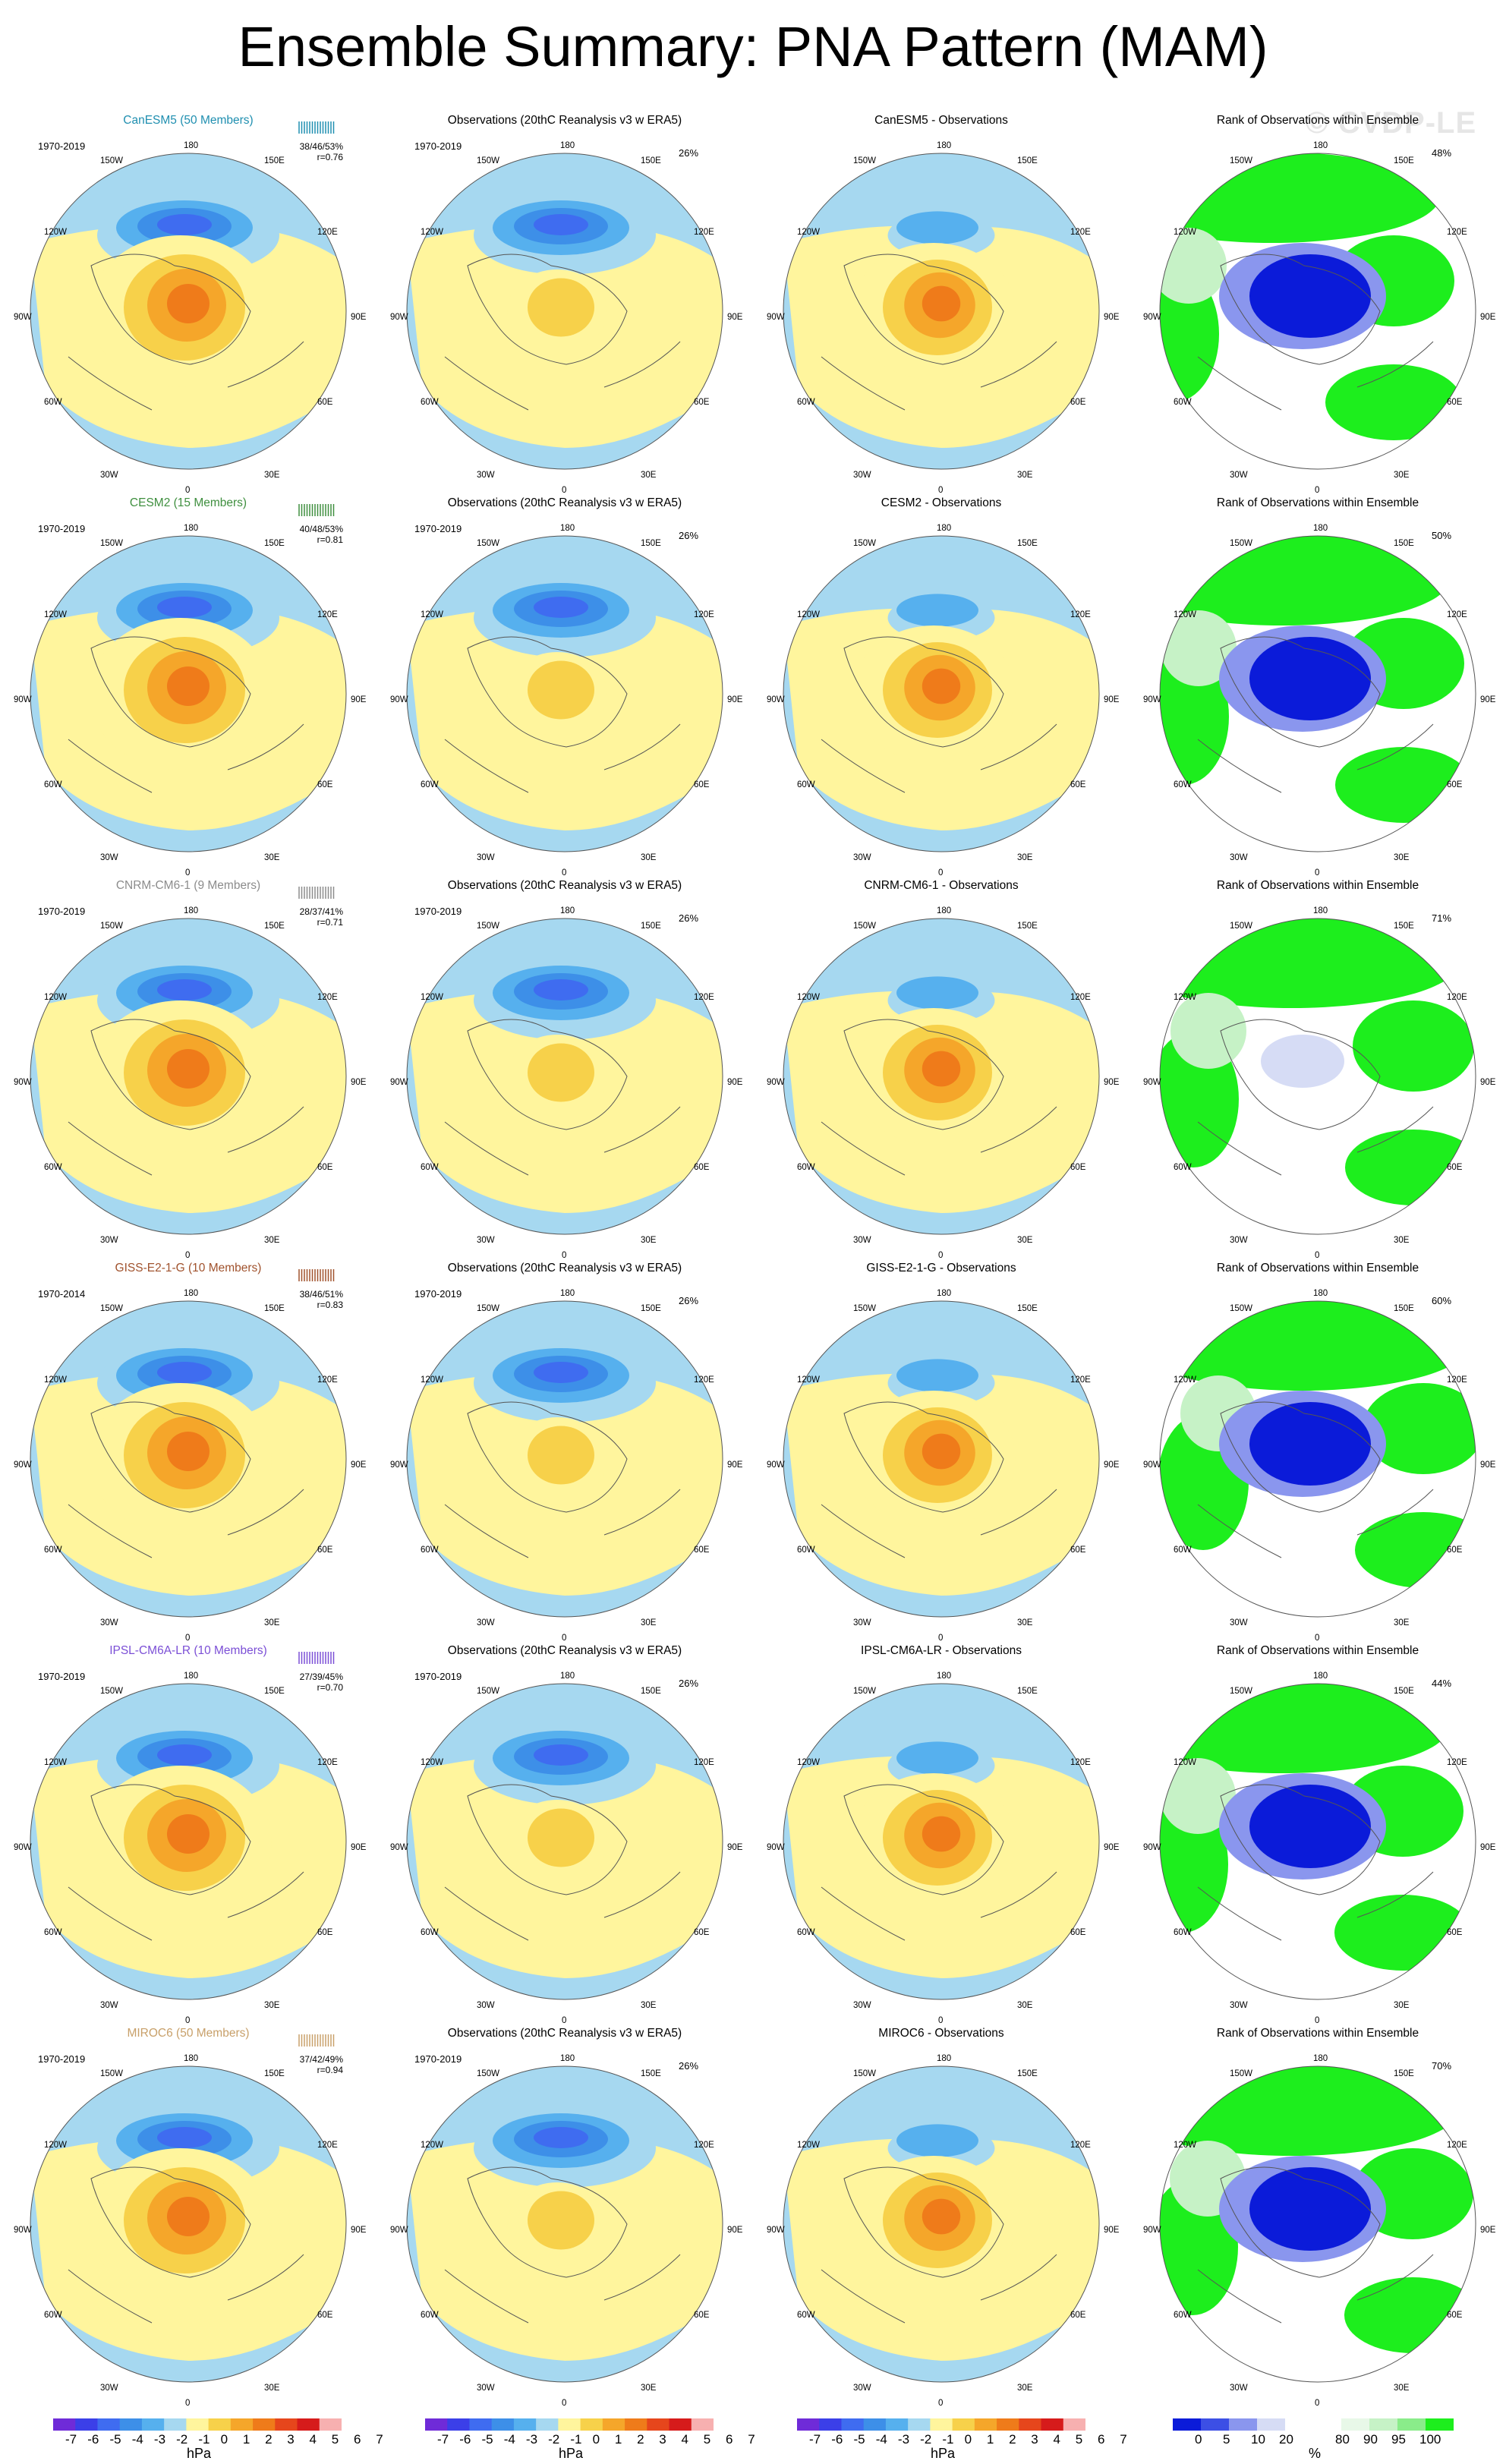  What do you see at coordinates (509, 2439) in the screenshot?
I see `colorbar-tick: -4` at bounding box center [509, 2439].